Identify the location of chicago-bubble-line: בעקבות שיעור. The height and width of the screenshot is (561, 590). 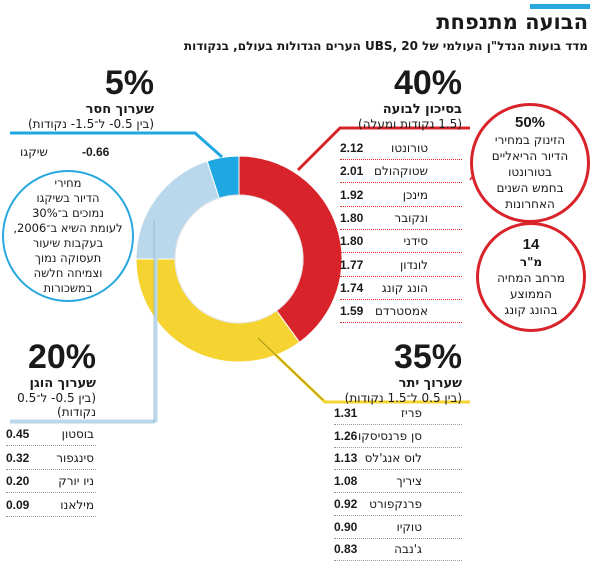
(68, 243).